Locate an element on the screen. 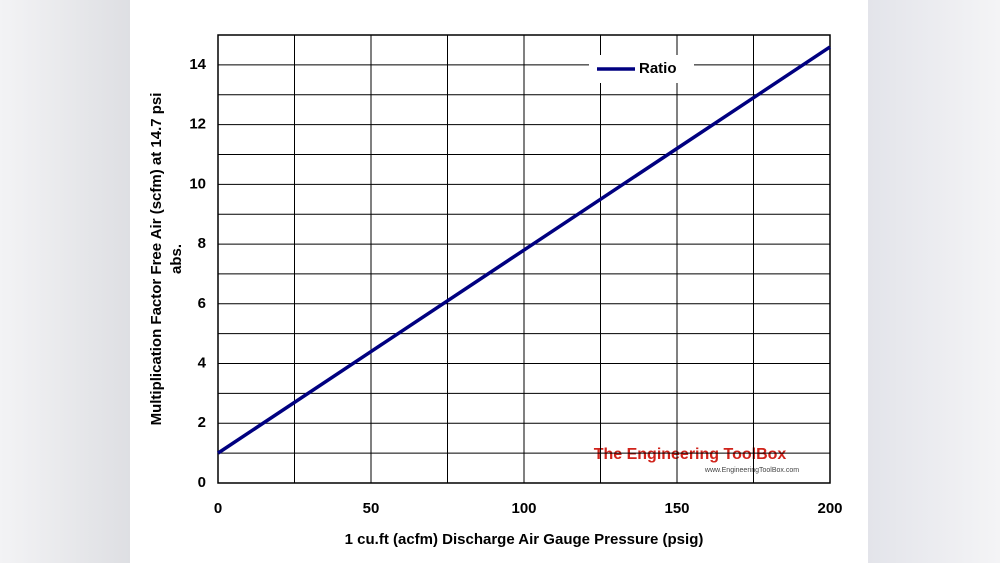 The image size is (1000, 563). y-tick-label: 6 is located at coordinates (202, 303).